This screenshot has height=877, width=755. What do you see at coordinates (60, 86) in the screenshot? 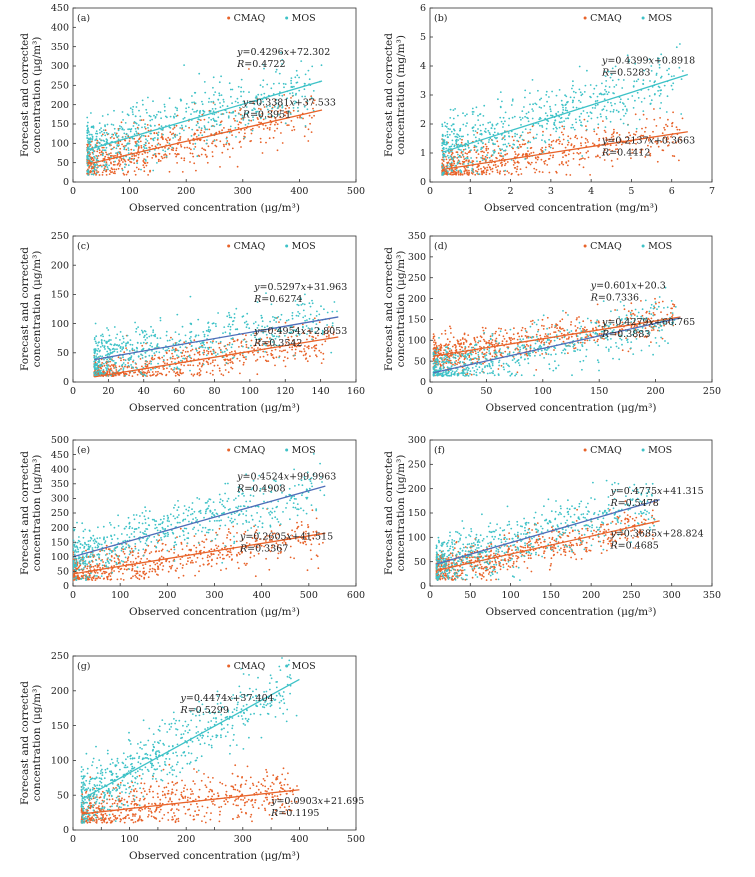
I see `y-tick-label: 250` at bounding box center [60, 86].